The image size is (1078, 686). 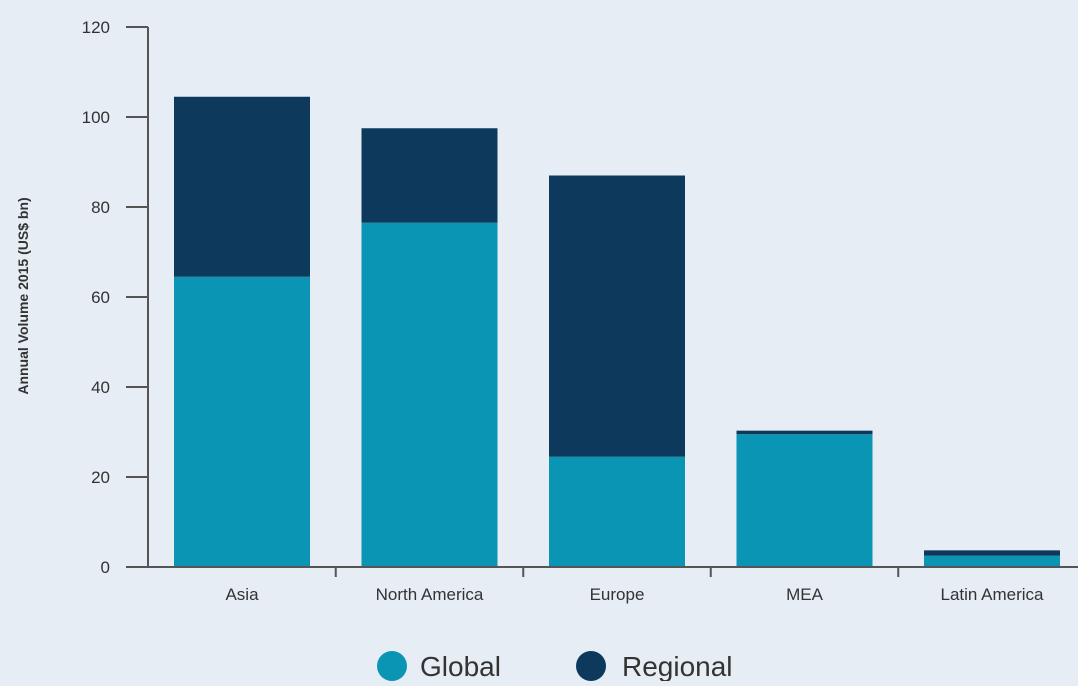 I want to click on x-labels: Asia North America Europe MEA Latin America, so click(x=634, y=594).